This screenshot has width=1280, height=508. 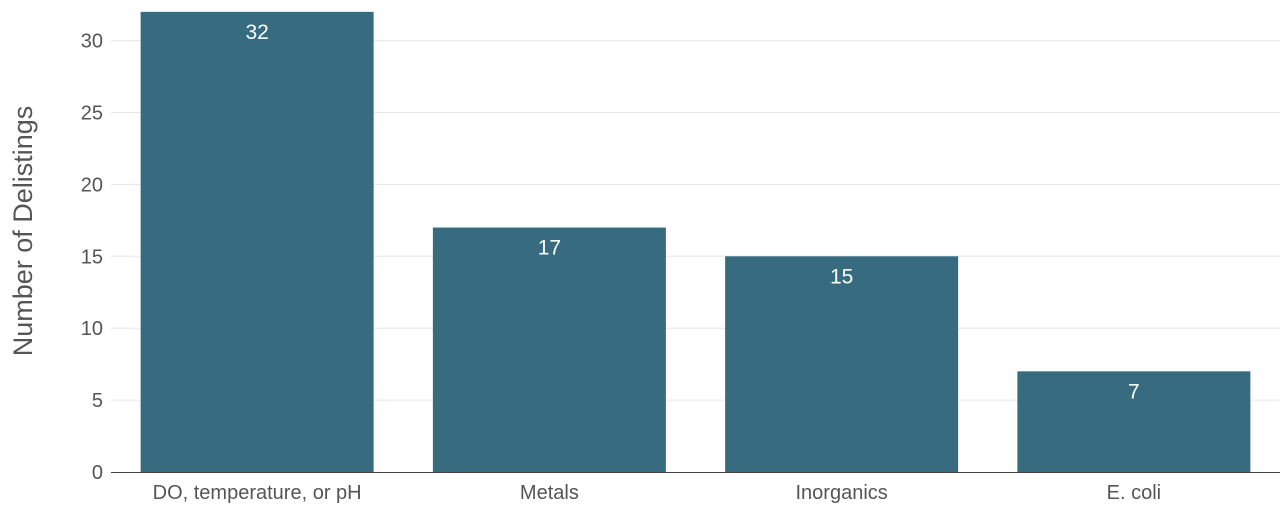 What do you see at coordinates (92, 185) in the screenshot?
I see `y-tick-label: 20` at bounding box center [92, 185].